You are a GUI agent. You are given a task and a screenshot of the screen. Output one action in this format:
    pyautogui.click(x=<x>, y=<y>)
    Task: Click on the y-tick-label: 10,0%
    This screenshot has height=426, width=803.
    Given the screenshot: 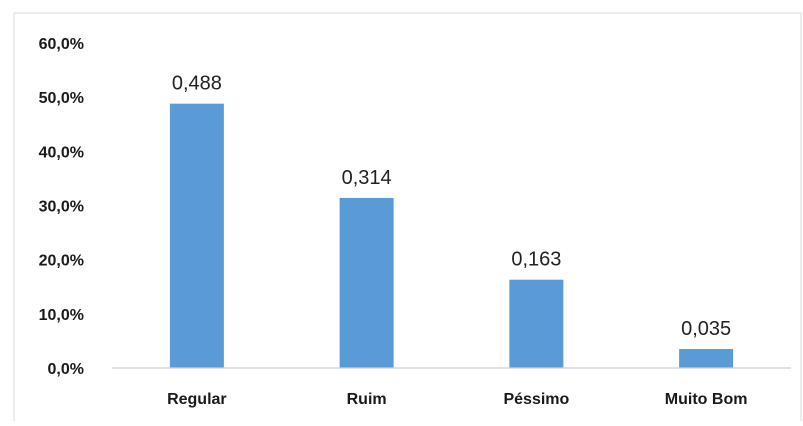 What is the action you would take?
    pyautogui.click(x=61, y=315)
    